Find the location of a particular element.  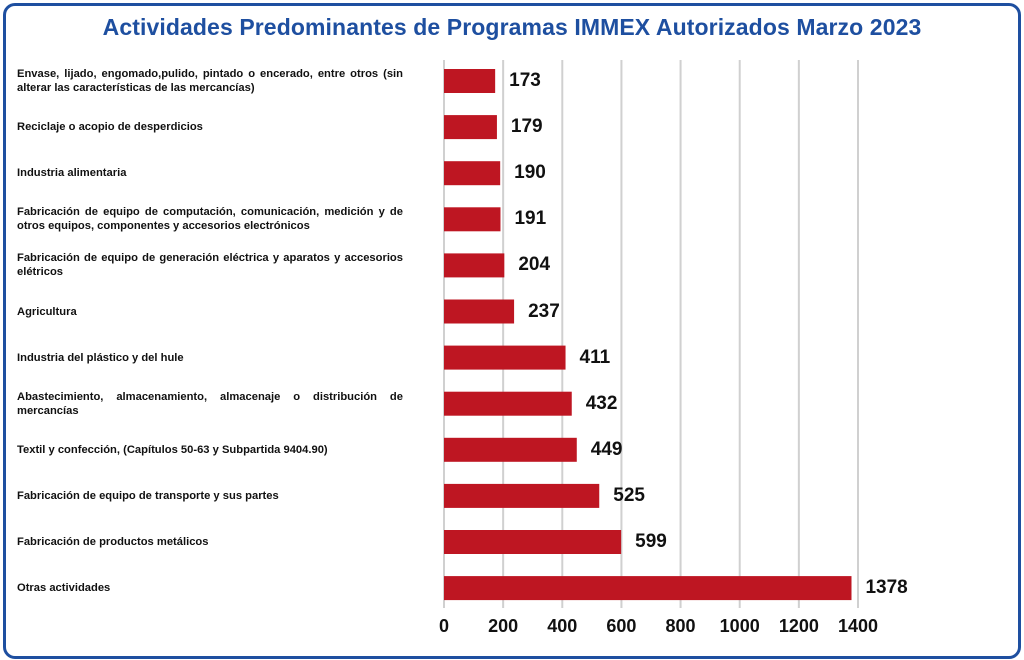

x-tick-label-1200: 1200 is located at coordinates (798, 626).